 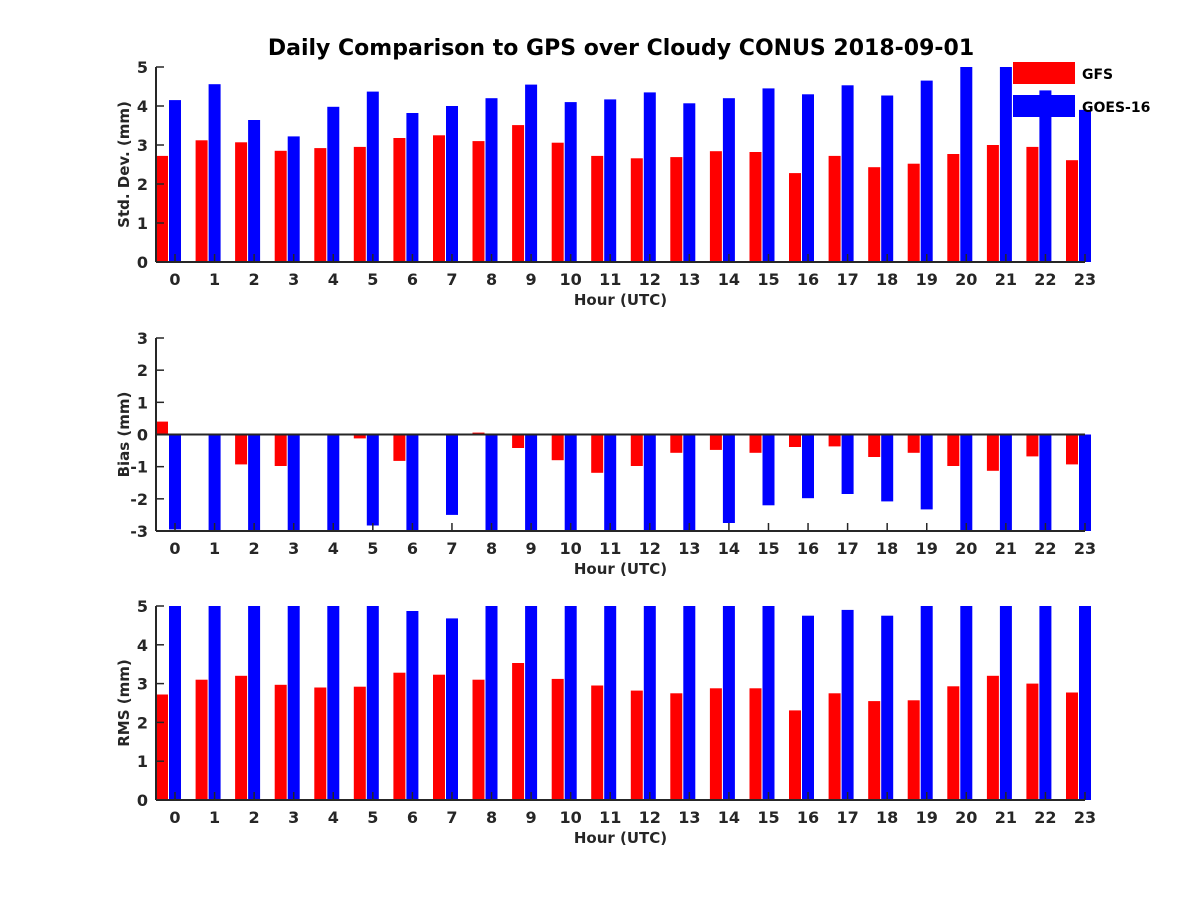 What do you see at coordinates (1097, 75) in the screenshot?
I see `legend-label: GFS` at bounding box center [1097, 75].